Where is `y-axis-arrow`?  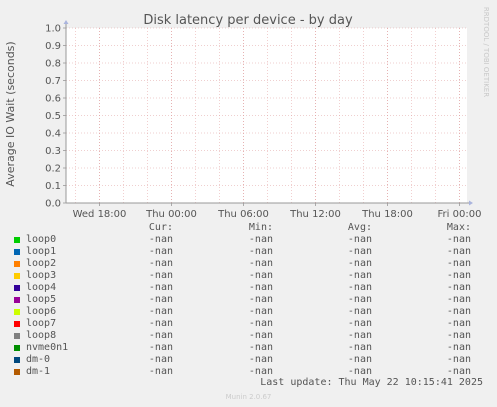 y-axis-arrow is located at coordinates (66, 22).